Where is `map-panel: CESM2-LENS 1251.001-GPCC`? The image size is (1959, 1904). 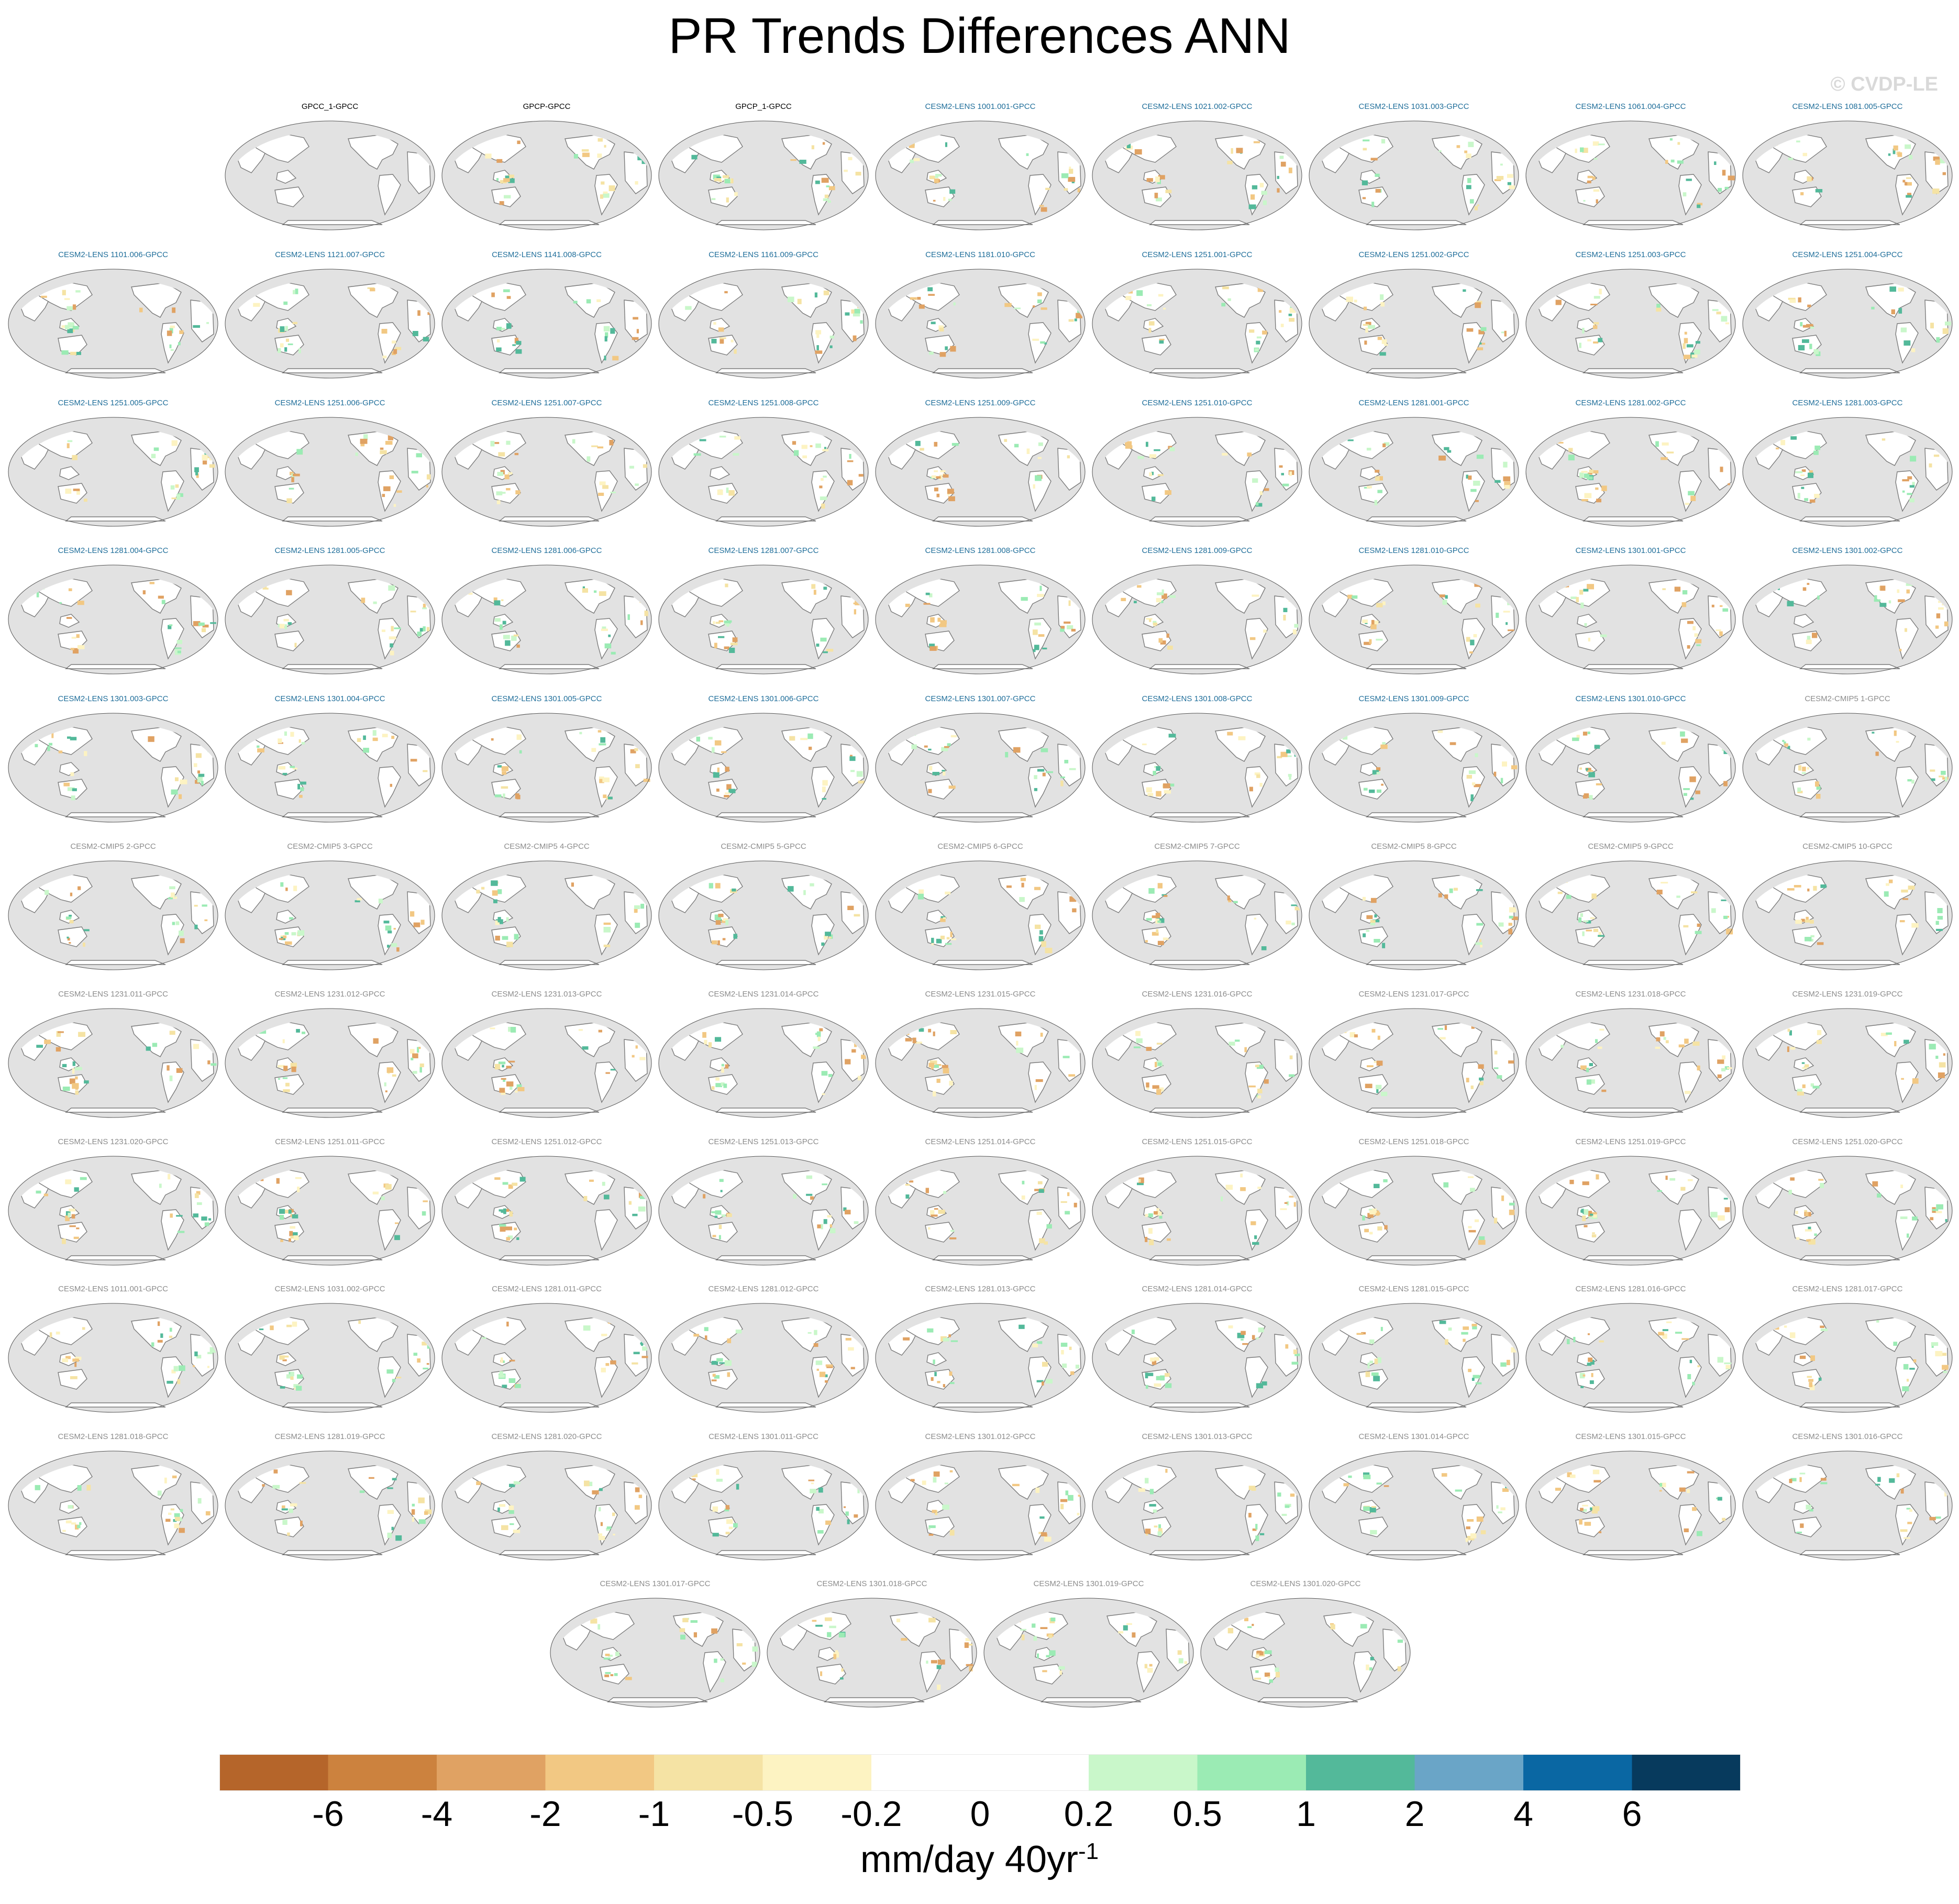 map-panel: CESM2-LENS 1251.001-GPCC is located at coordinates (1197, 319).